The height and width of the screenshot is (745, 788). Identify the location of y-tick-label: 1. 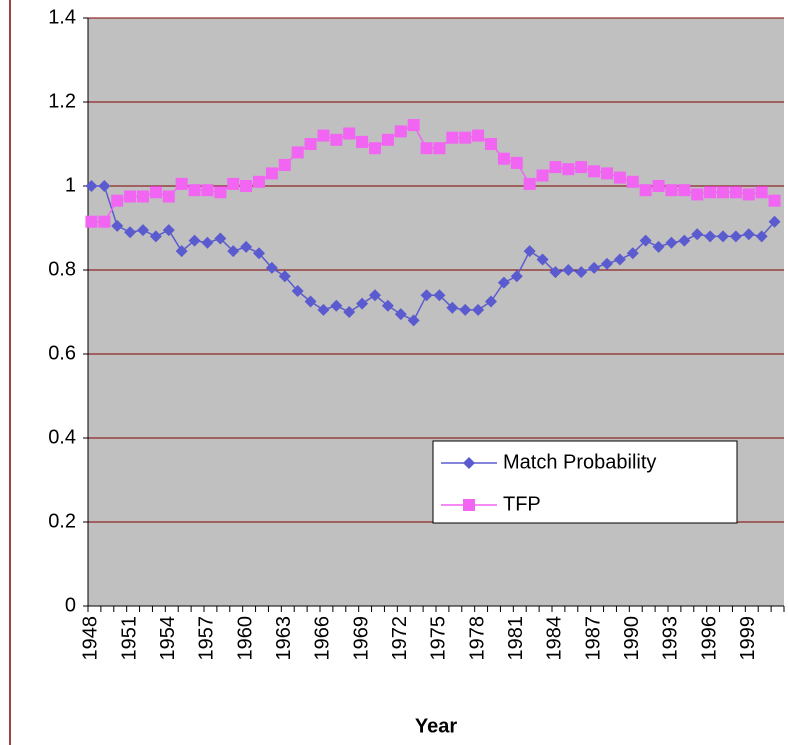
(70, 185).